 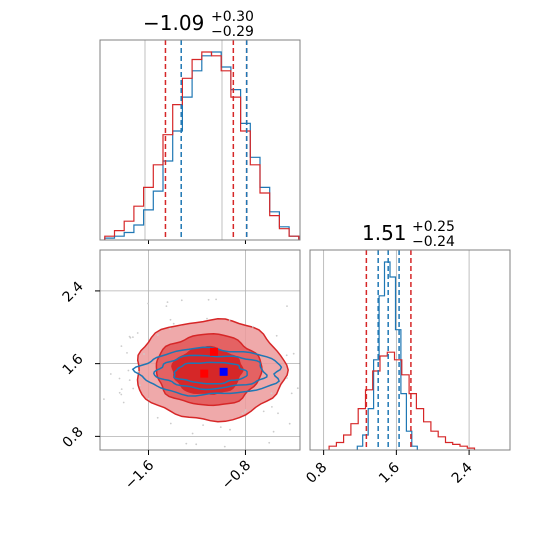 I want to click on hist2-tick-label-0: 0.8, so click(x=316, y=473).